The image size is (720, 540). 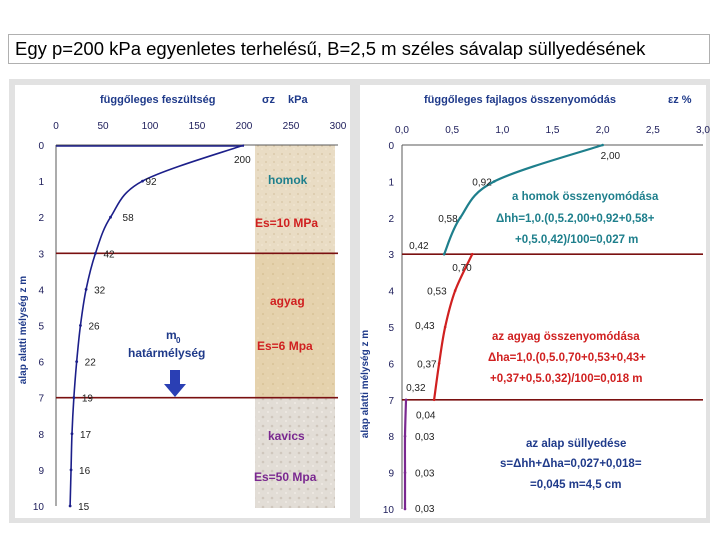 What do you see at coordinates (85, 471) in the screenshot?
I see `stress-value-label: 16` at bounding box center [85, 471].